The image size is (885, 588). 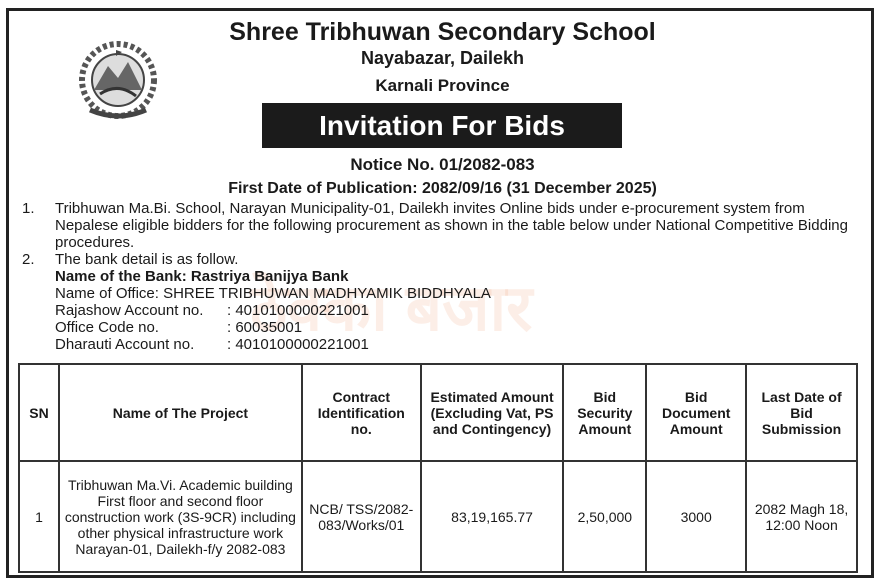 What do you see at coordinates (129, 310) in the screenshot?
I see `detail-label: Rajashow Account no.` at bounding box center [129, 310].